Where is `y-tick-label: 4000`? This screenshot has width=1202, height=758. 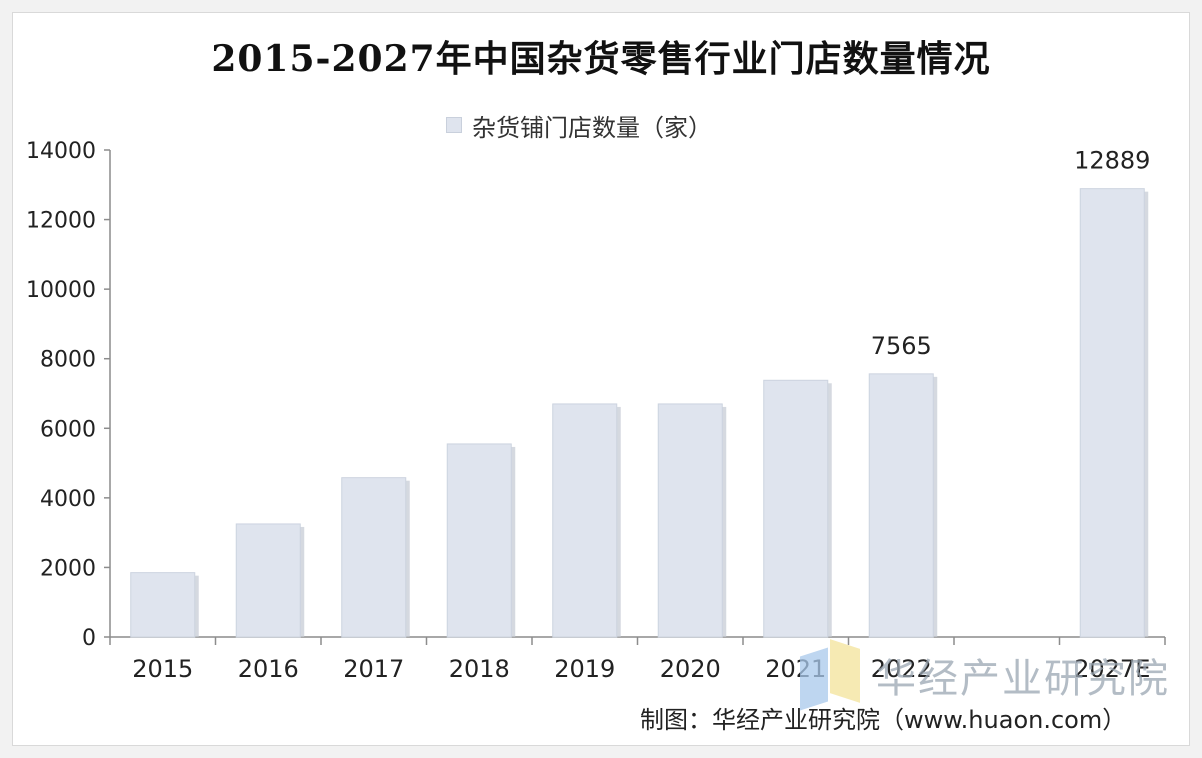 y-tick-label: 4000 is located at coordinates (68, 499).